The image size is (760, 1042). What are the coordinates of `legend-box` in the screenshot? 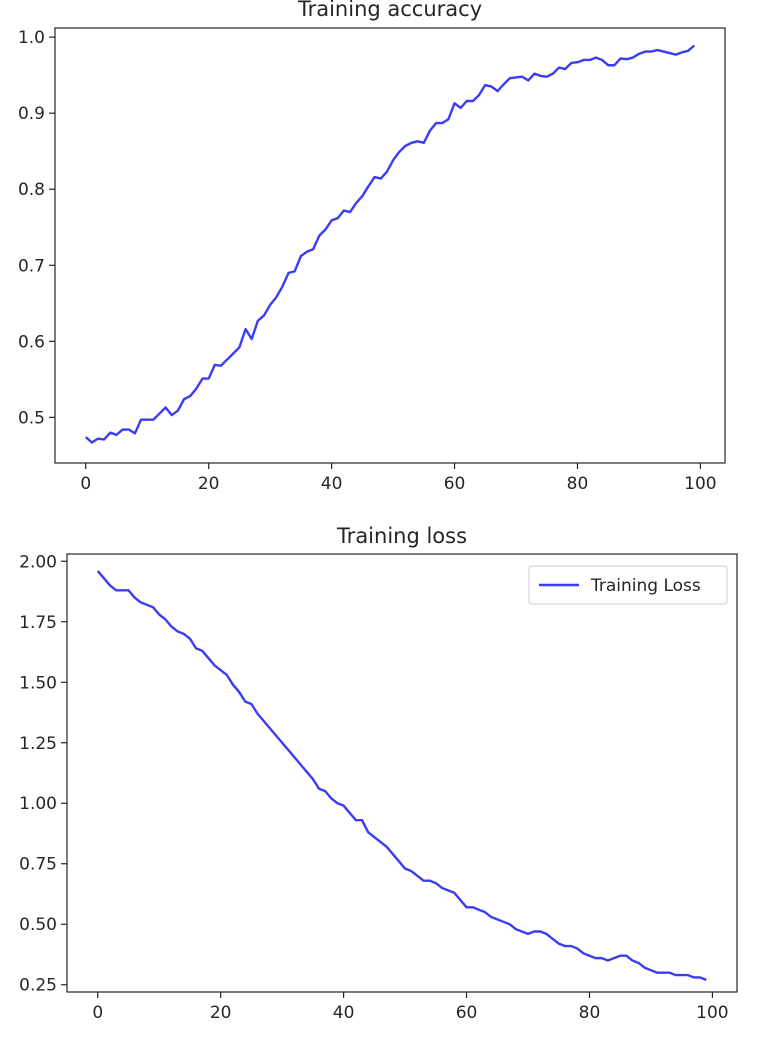 It's located at (628, 585).